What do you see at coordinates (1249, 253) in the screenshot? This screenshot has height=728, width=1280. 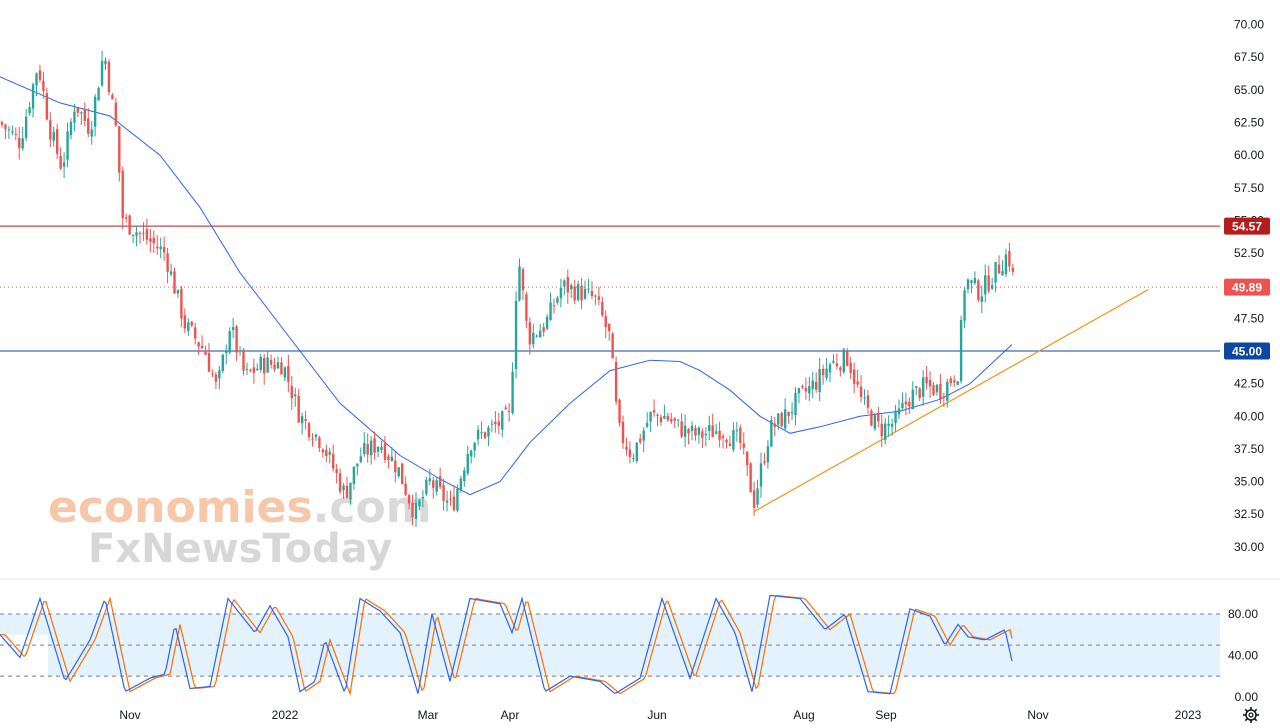 I see `price-tick-label: 52.50` at bounding box center [1249, 253].